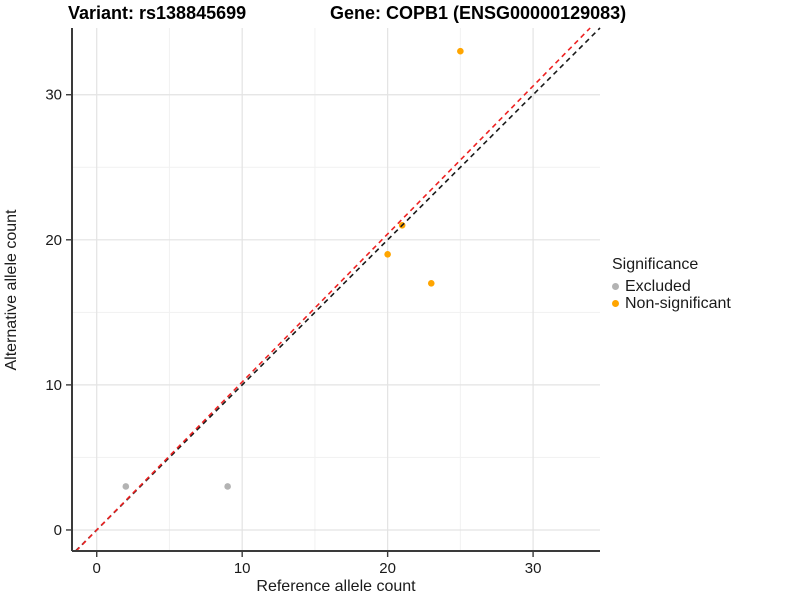 The width and height of the screenshot is (800, 600). I want to click on legend-item-excluded: Excluded, so click(671, 286).